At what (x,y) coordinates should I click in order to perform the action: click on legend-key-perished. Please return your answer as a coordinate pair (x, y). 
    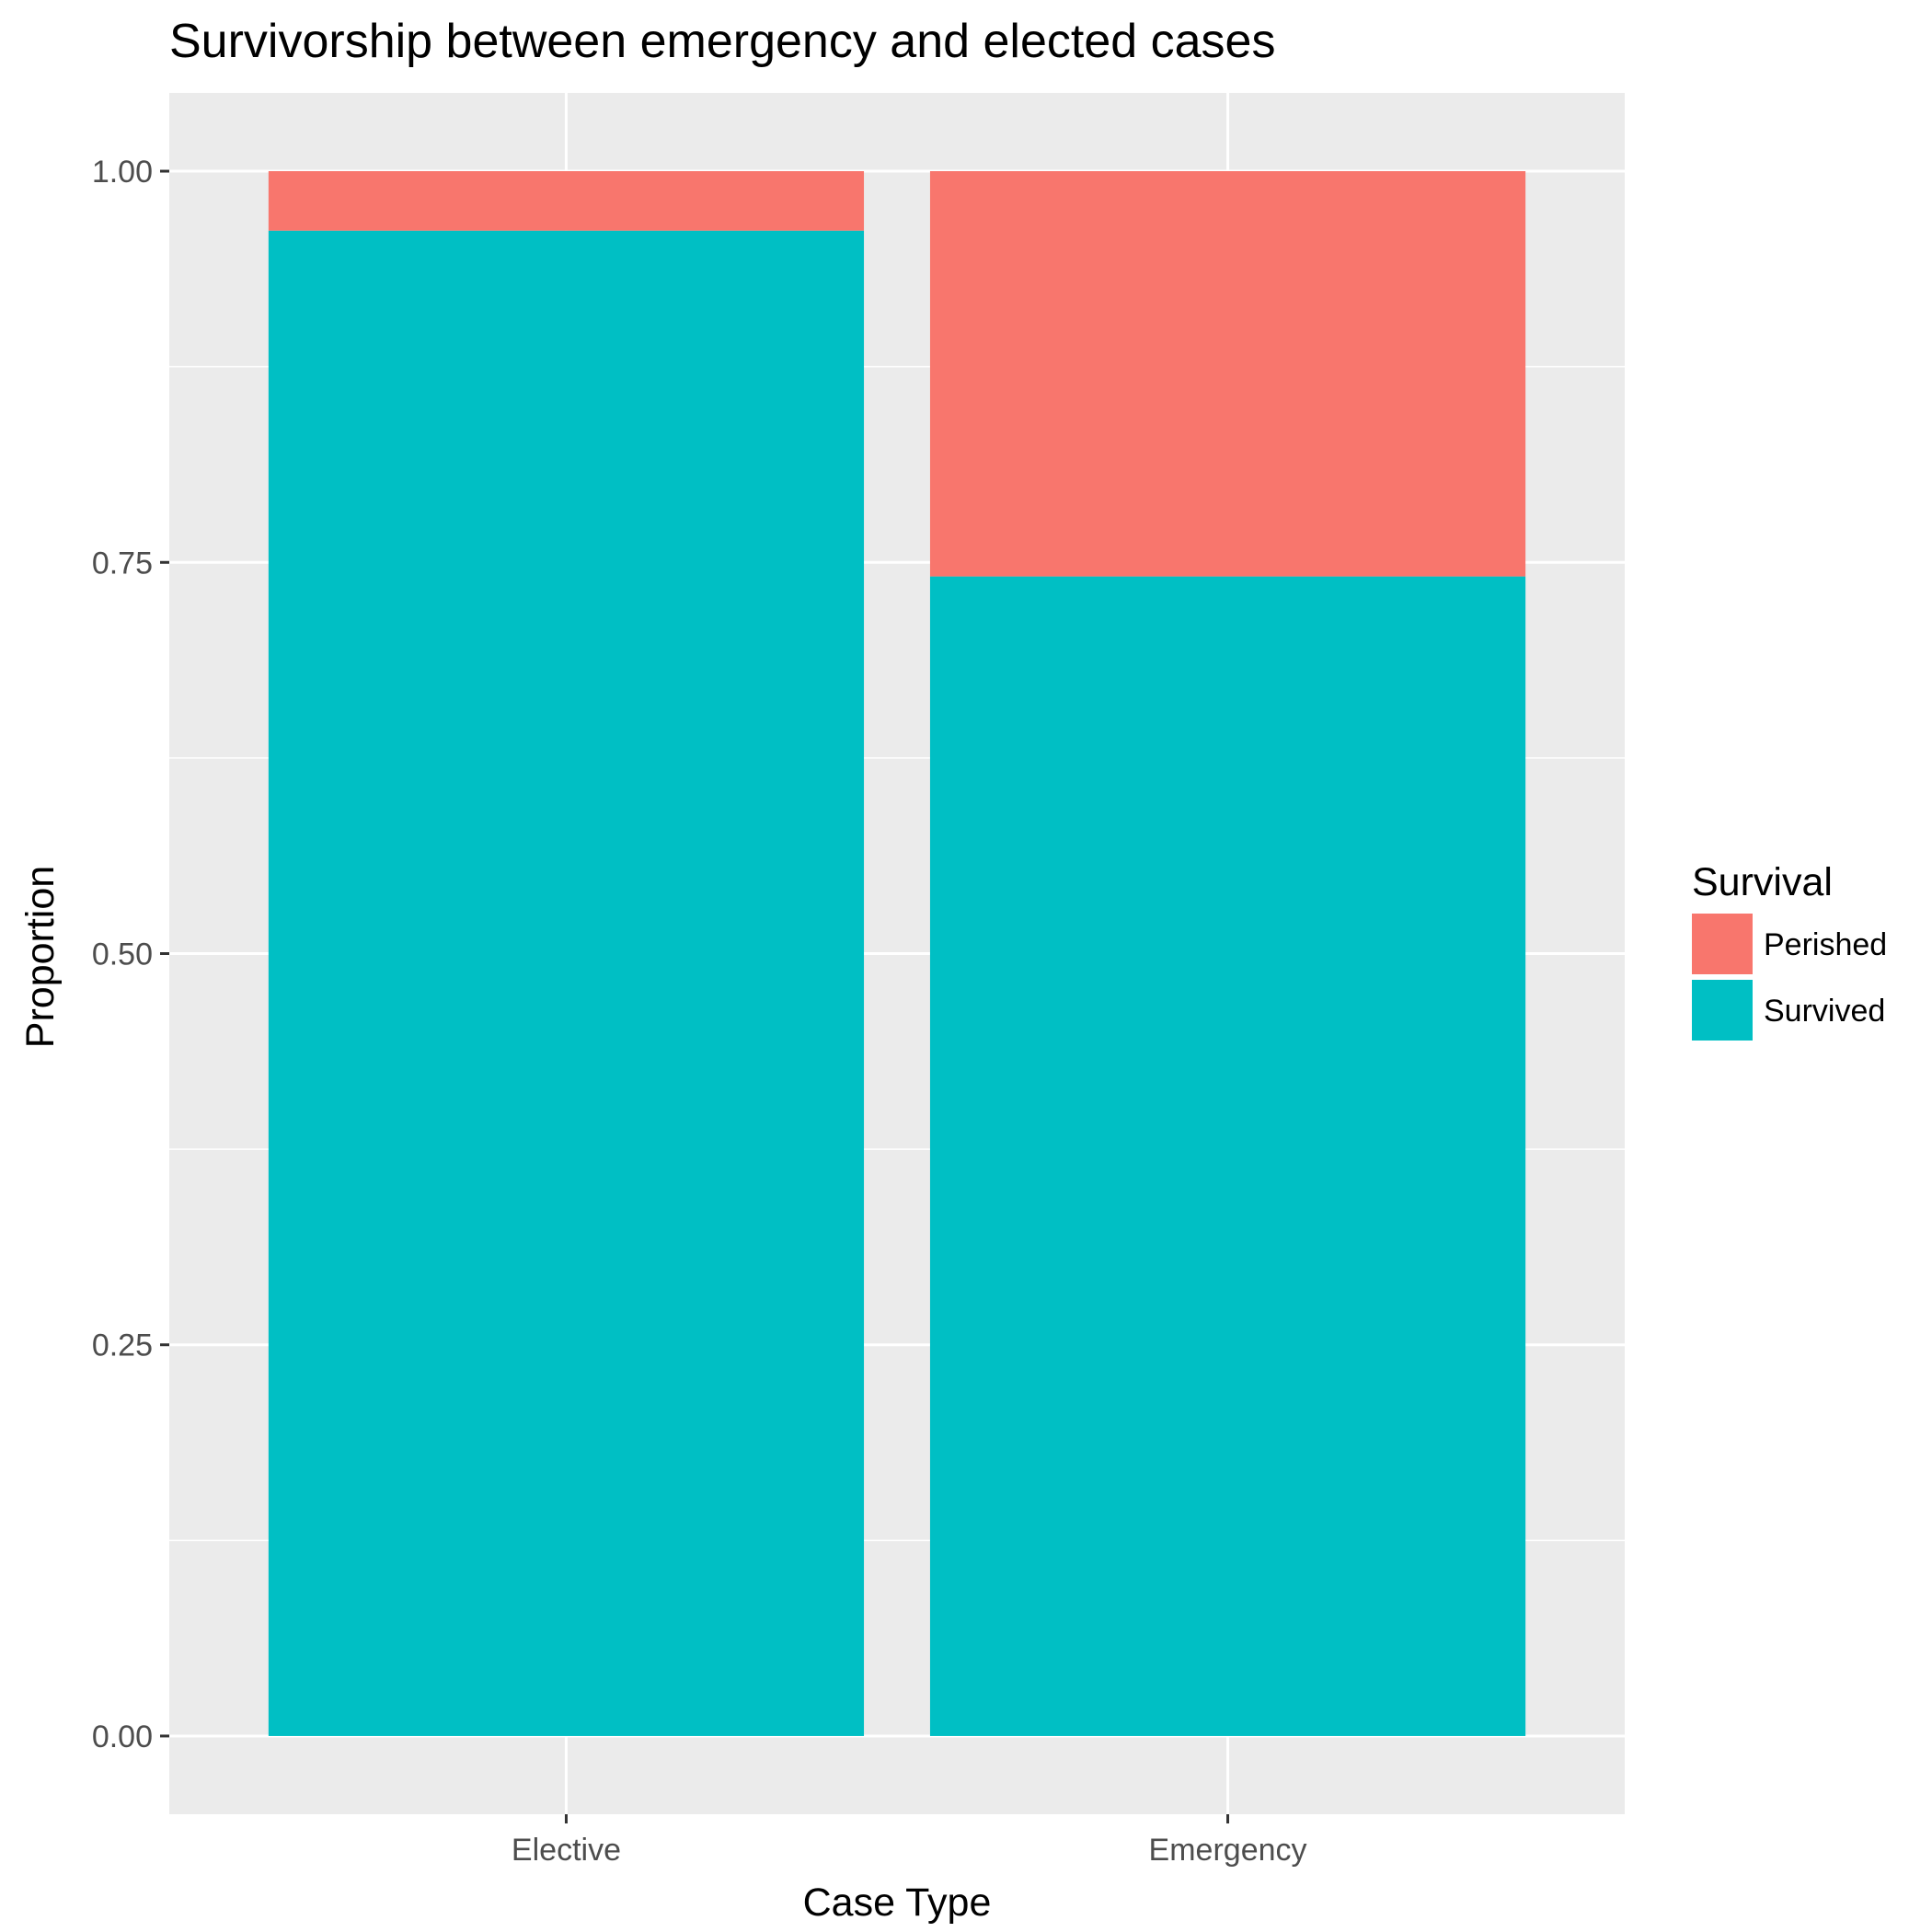
    Looking at the image, I should click on (1722, 944).